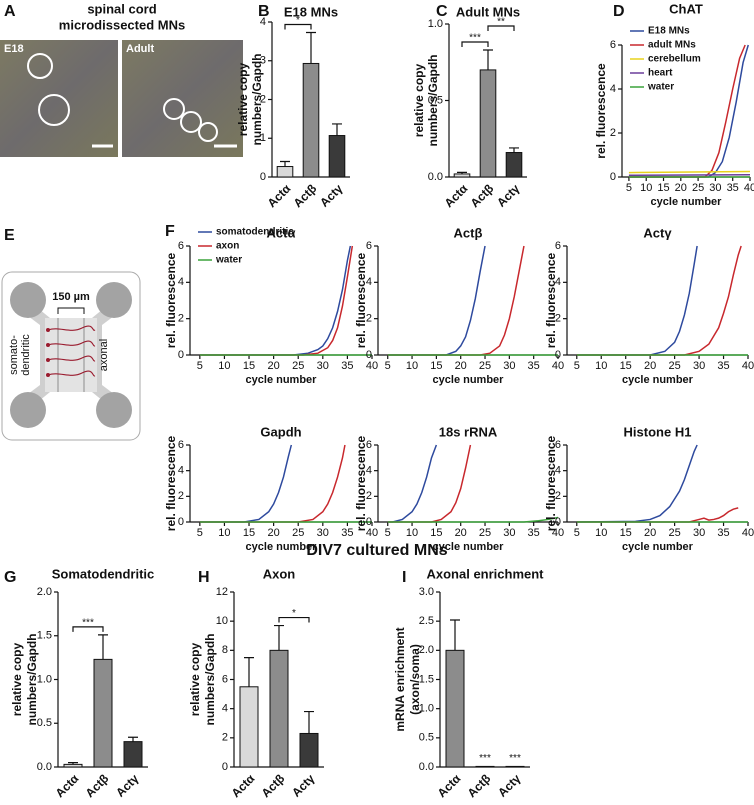 Image resolution: width=754 pixels, height=805 pixels. Describe the element at coordinates (426, 679) in the screenshot. I see `y-tick-label: 1.5` at that location.